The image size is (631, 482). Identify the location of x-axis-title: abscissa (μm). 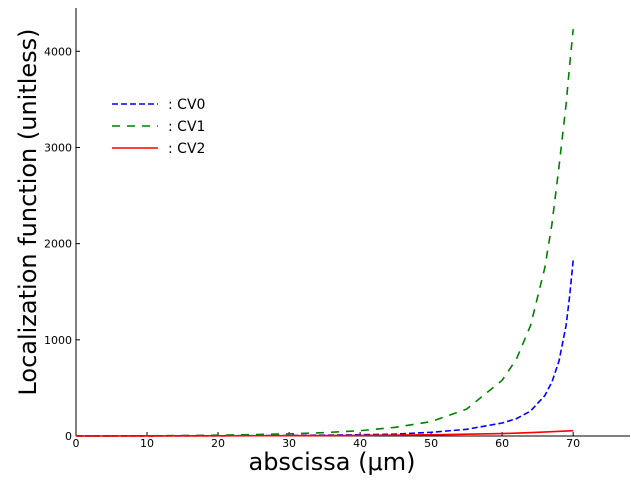
(331, 462).